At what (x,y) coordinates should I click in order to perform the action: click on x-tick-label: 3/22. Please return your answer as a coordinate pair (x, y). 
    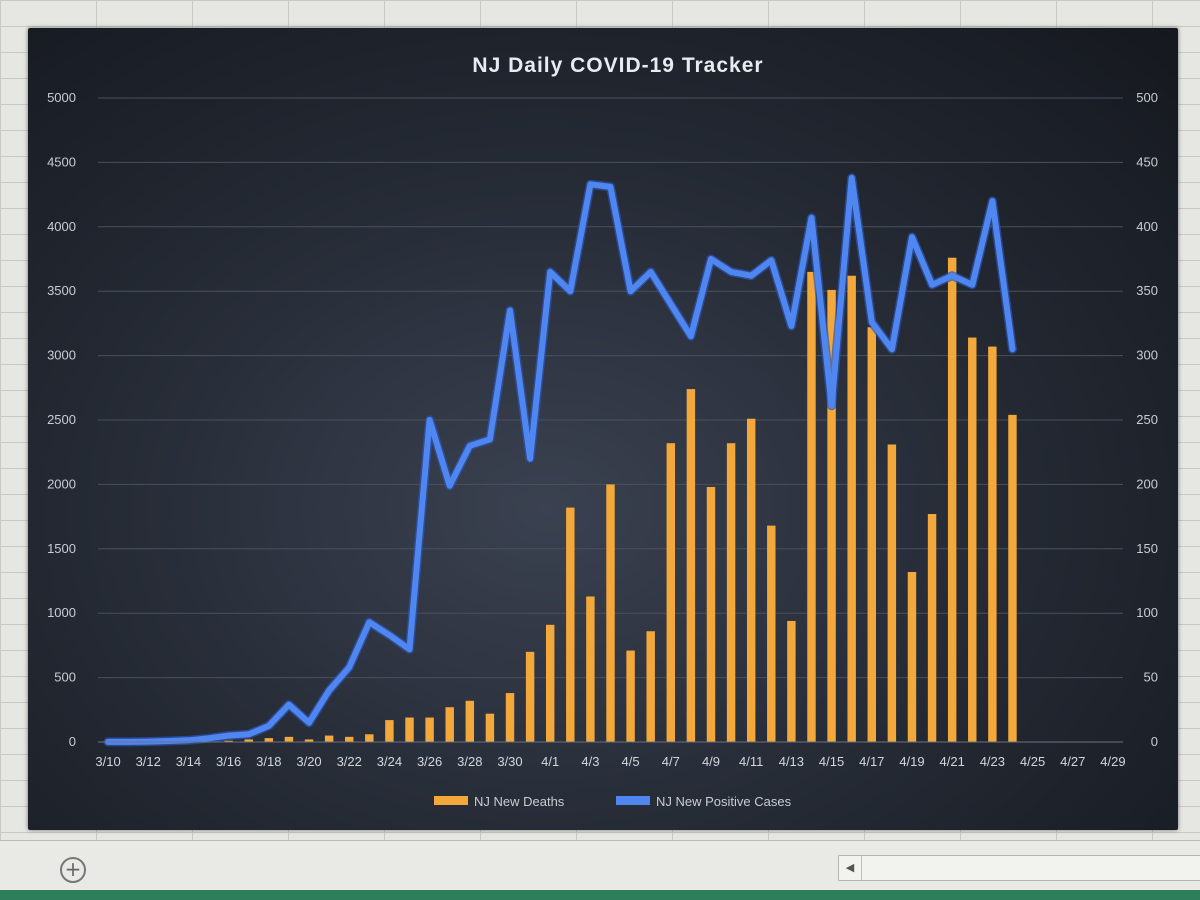
    Looking at the image, I should click on (349, 761).